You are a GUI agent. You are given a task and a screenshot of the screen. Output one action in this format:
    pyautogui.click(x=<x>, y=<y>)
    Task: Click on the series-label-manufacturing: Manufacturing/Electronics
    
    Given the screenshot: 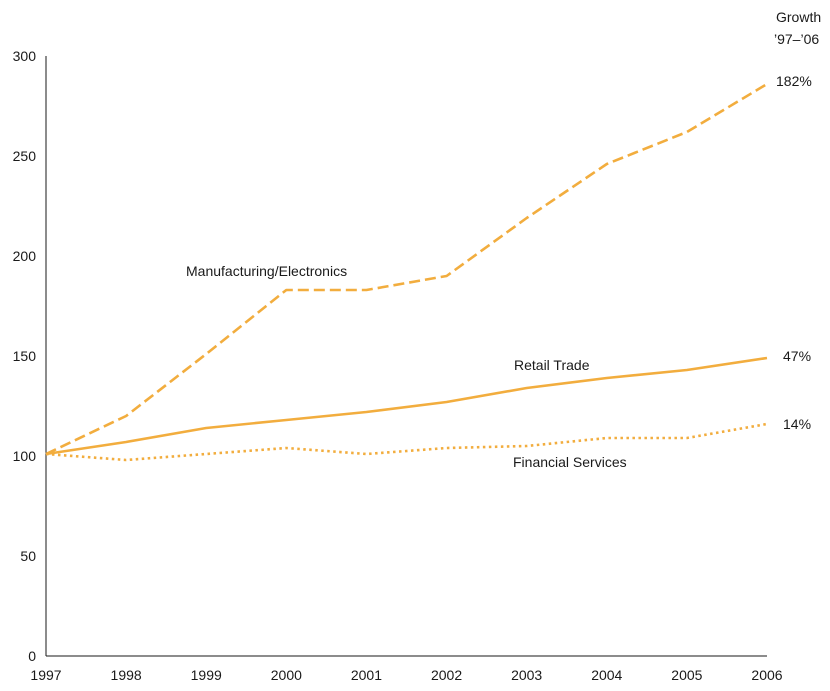 What is the action you would take?
    pyautogui.click(x=266, y=271)
    